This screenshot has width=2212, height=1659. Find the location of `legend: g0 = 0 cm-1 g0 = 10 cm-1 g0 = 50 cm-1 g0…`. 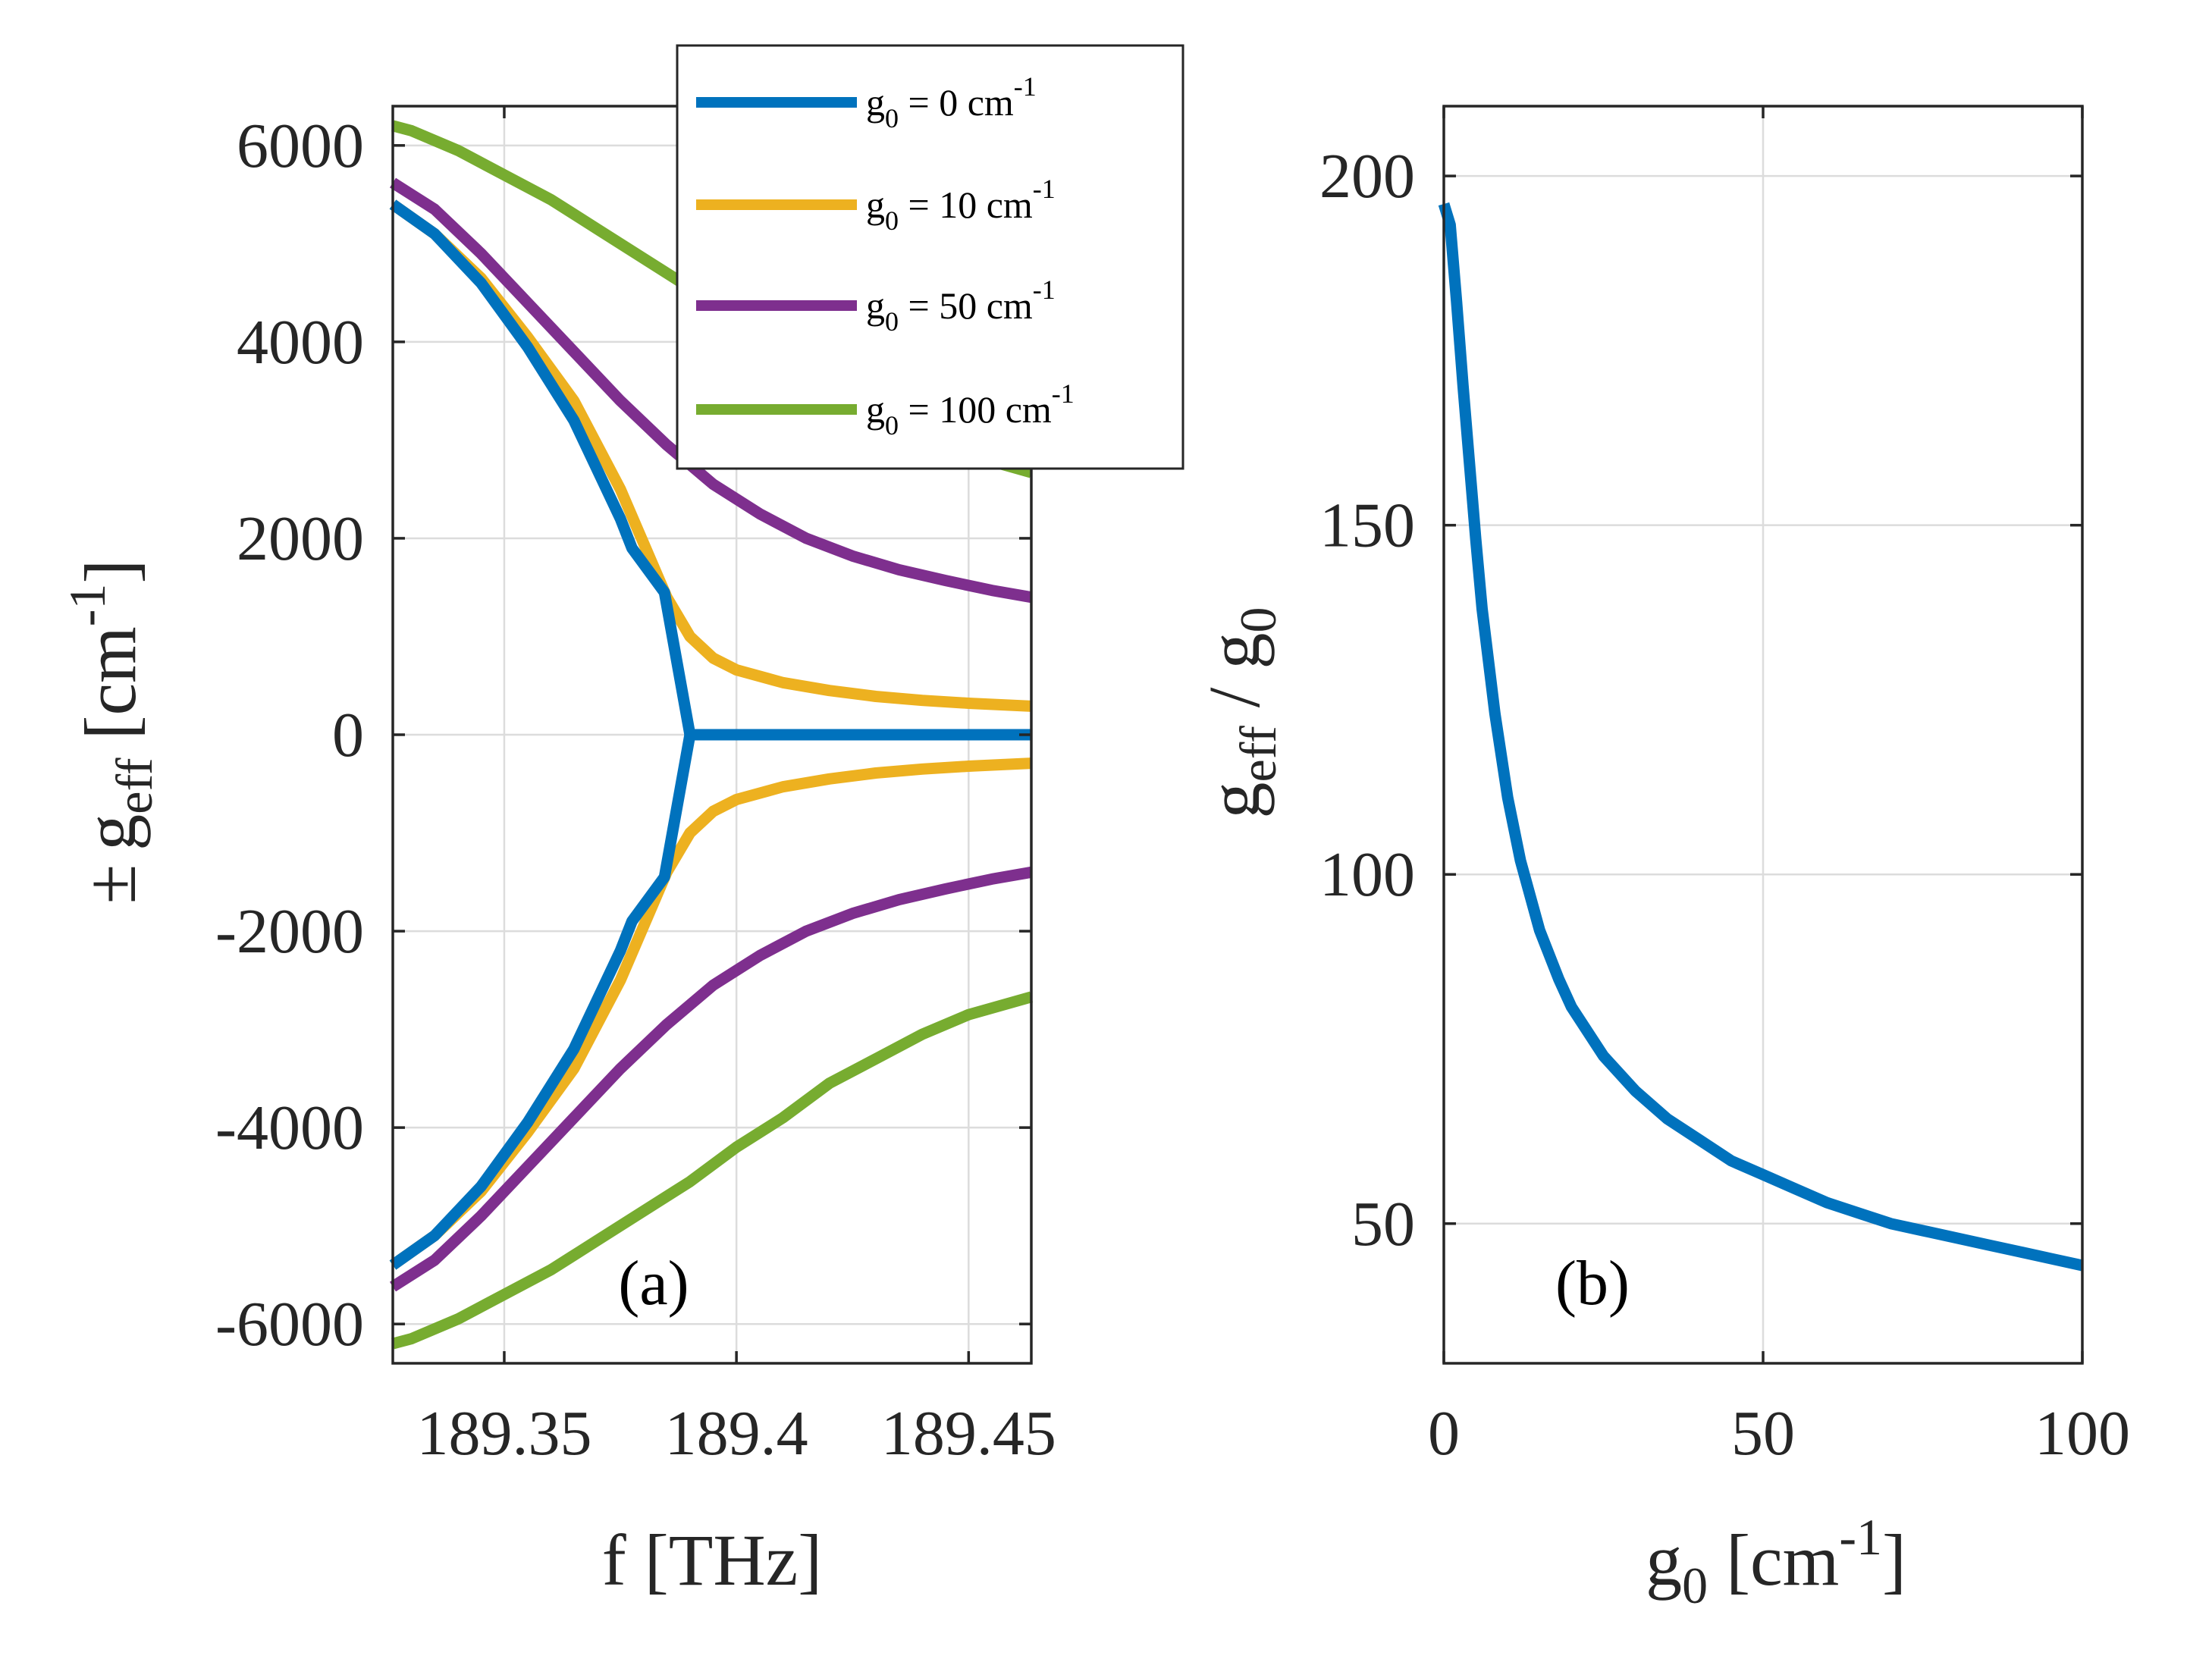

legend: g0 = 0 cm-1 g0 = 10 cm-1 g0 = 50 cm-1 g0… is located at coordinates (930, 257).